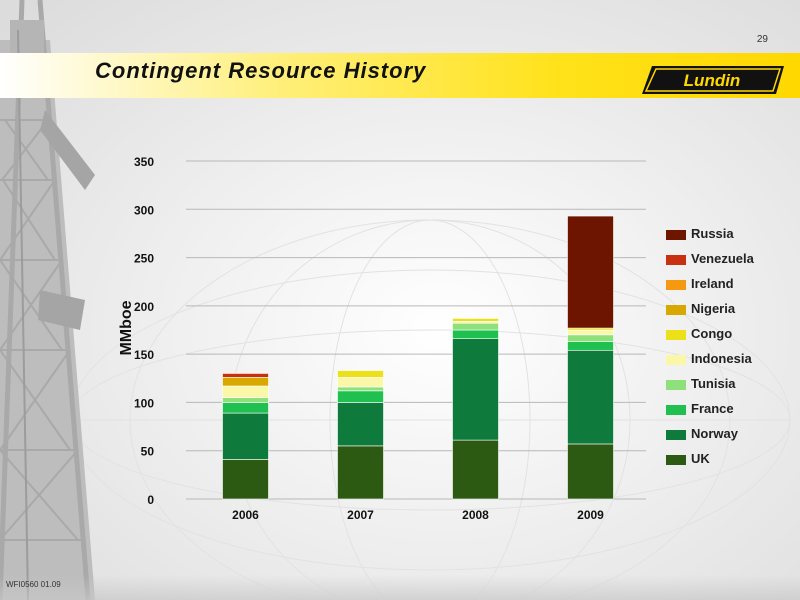  What do you see at coordinates (712, 233) in the screenshot?
I see `legend-label: Russia` at bounding box center [712, 233].